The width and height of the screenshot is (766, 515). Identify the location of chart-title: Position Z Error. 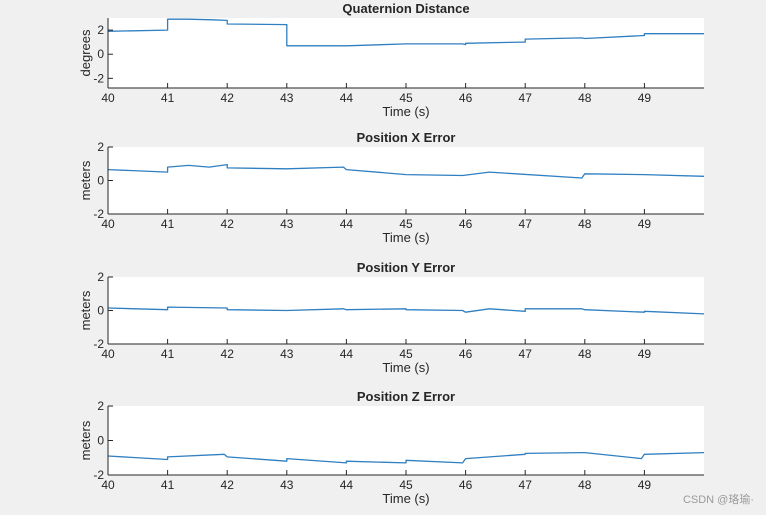
(406, 396).